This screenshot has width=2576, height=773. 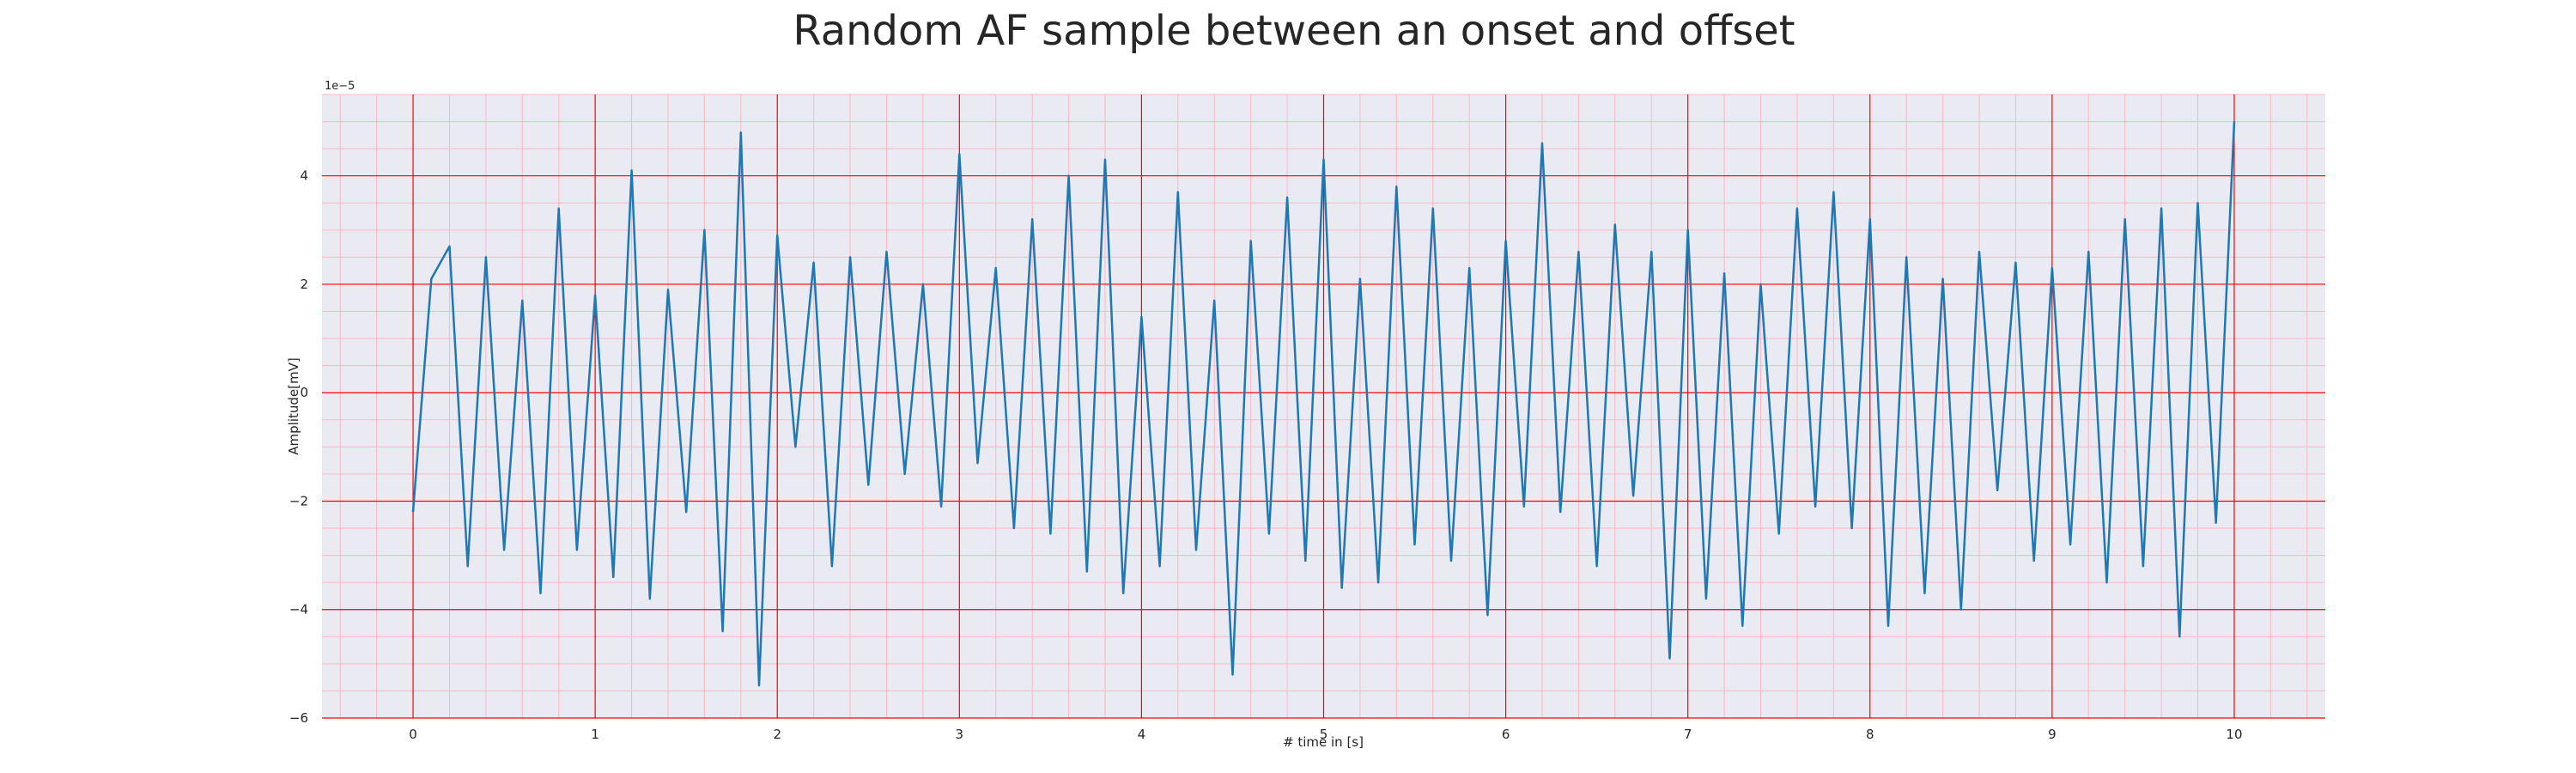 What do you see at coordinates (298, 610) in the screenshot?
I see `y-tick-label: −4` at bounding box center [298, 610].